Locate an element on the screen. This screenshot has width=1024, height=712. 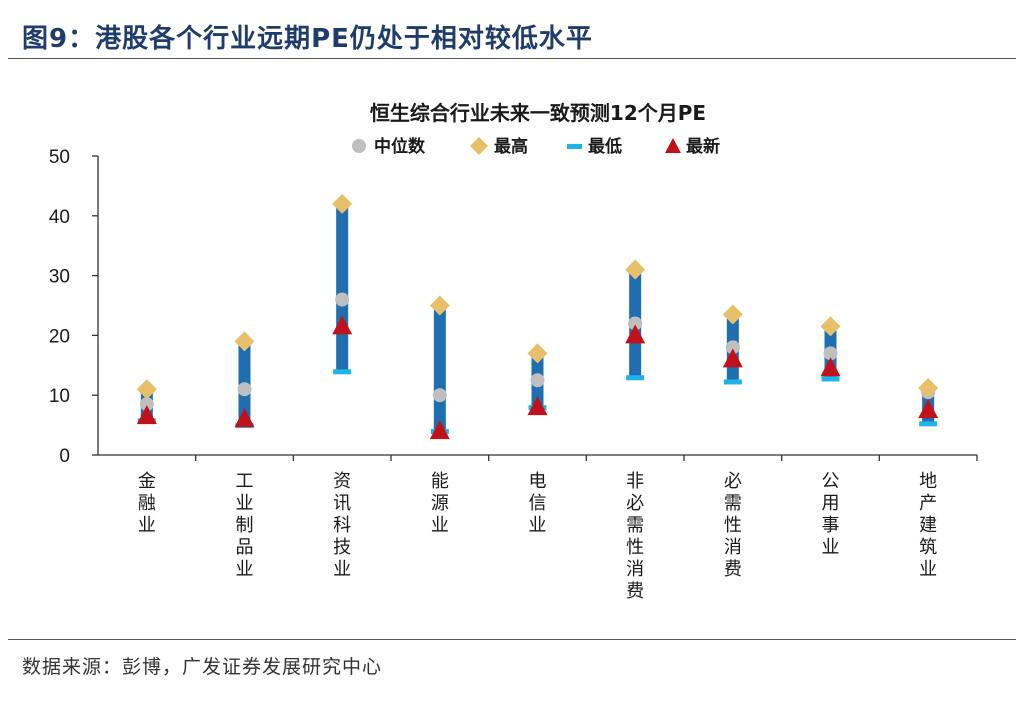
category-label-6: 必需性消费 is located at coordinates (733, 525).